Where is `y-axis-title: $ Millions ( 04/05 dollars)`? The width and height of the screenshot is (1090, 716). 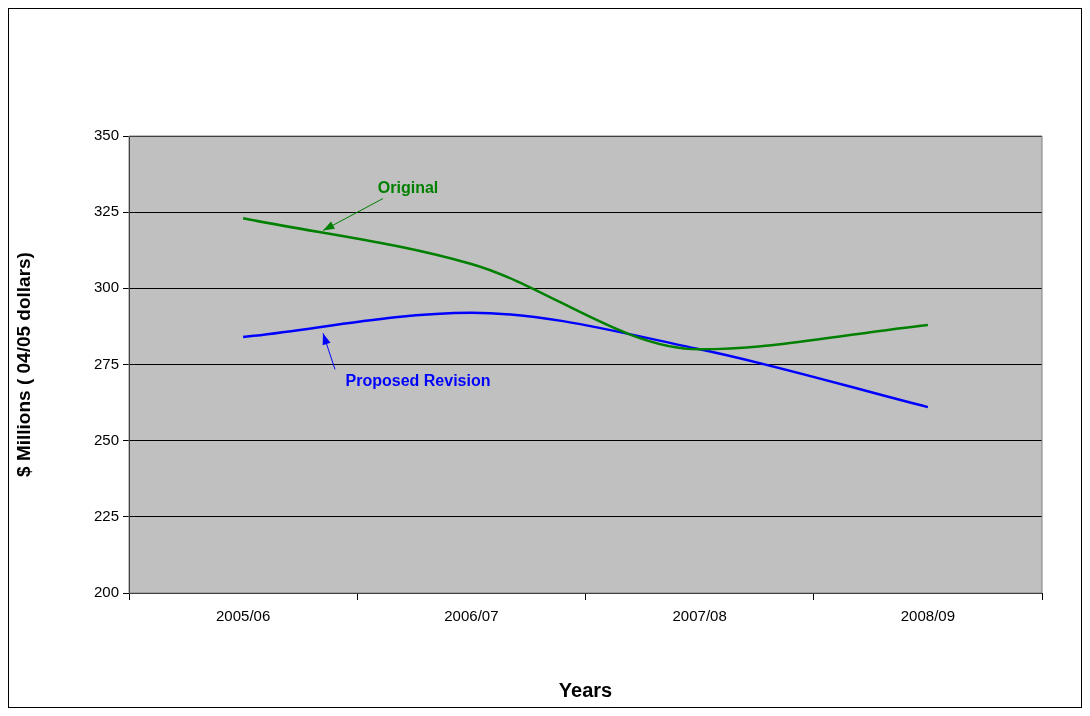
y-axis-title: $ Millions ( 04/05 dollars) is located at coordinates (23, 364).